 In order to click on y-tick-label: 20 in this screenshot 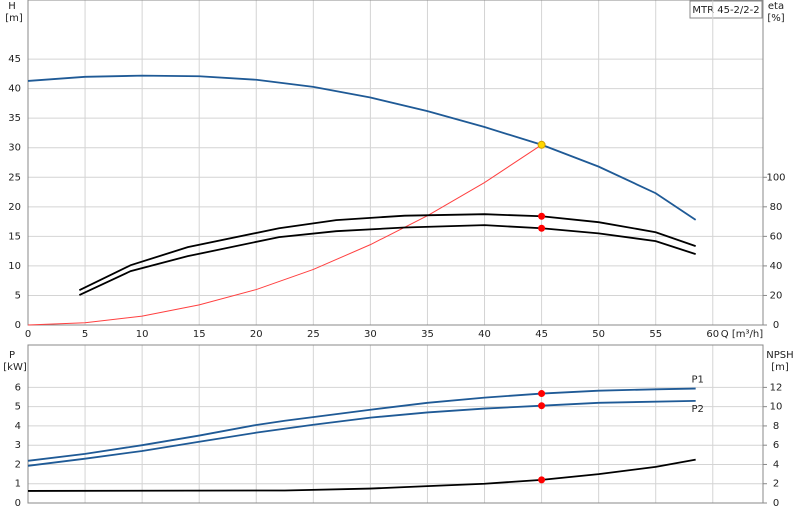, I will do `click(14, 207)`.